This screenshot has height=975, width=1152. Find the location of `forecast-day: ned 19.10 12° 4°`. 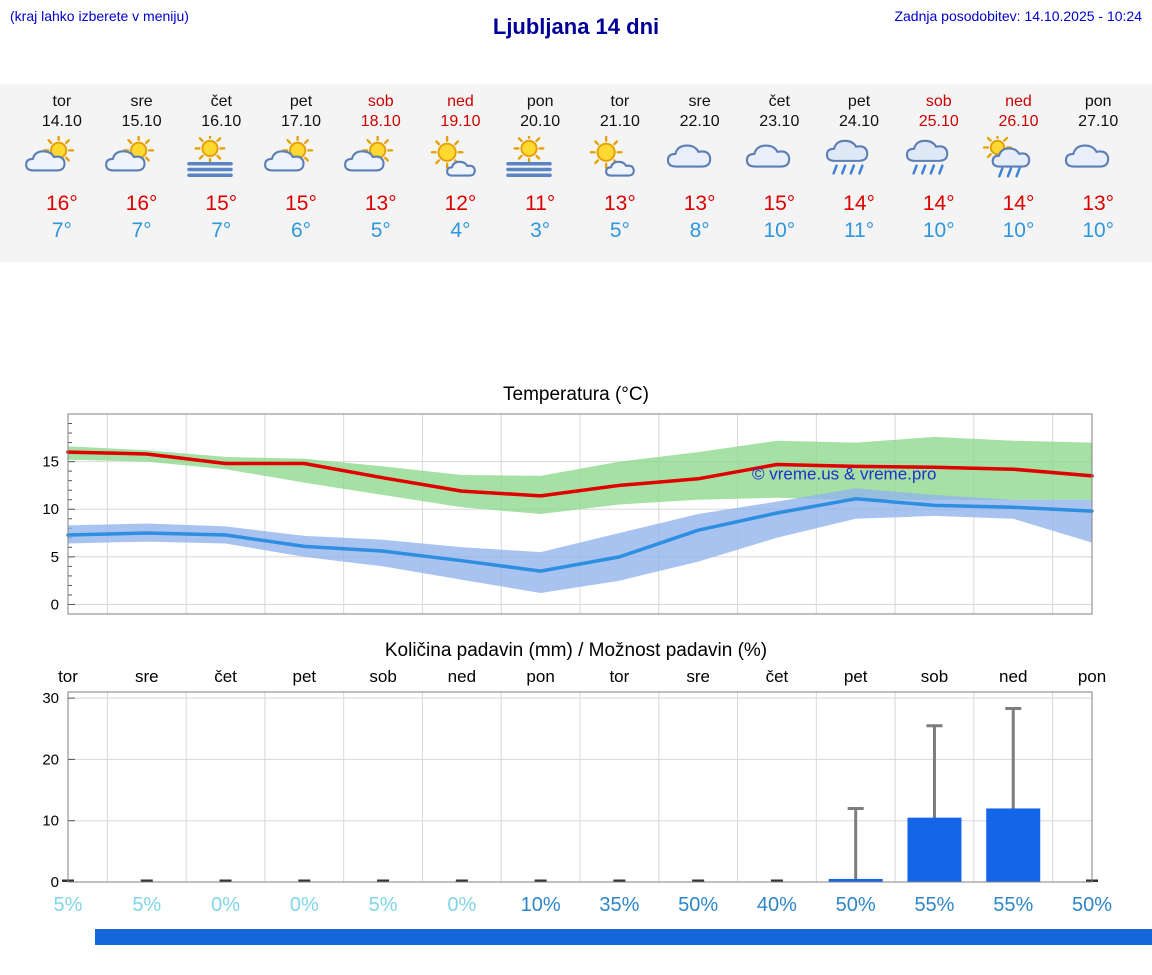

forecast-day: ned 19.10 12° 4° is located at coordinates (461, 172).